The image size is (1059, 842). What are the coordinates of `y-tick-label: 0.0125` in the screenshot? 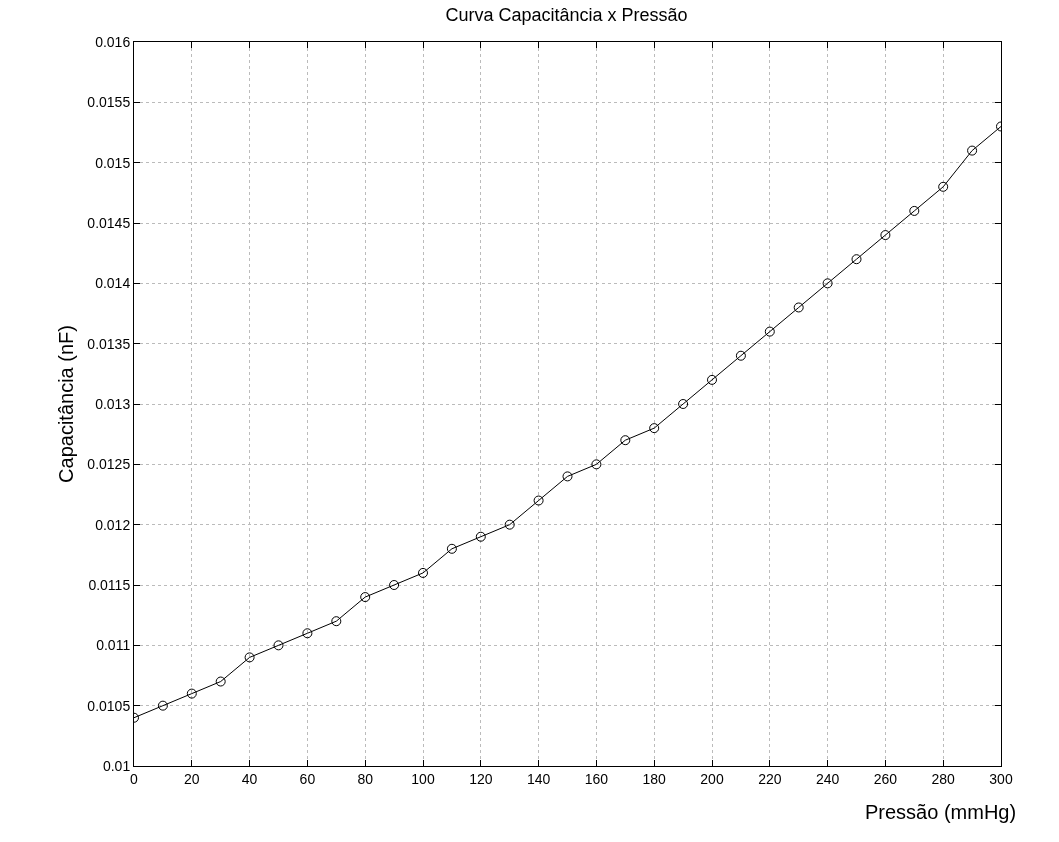 It's located at (109, 464).